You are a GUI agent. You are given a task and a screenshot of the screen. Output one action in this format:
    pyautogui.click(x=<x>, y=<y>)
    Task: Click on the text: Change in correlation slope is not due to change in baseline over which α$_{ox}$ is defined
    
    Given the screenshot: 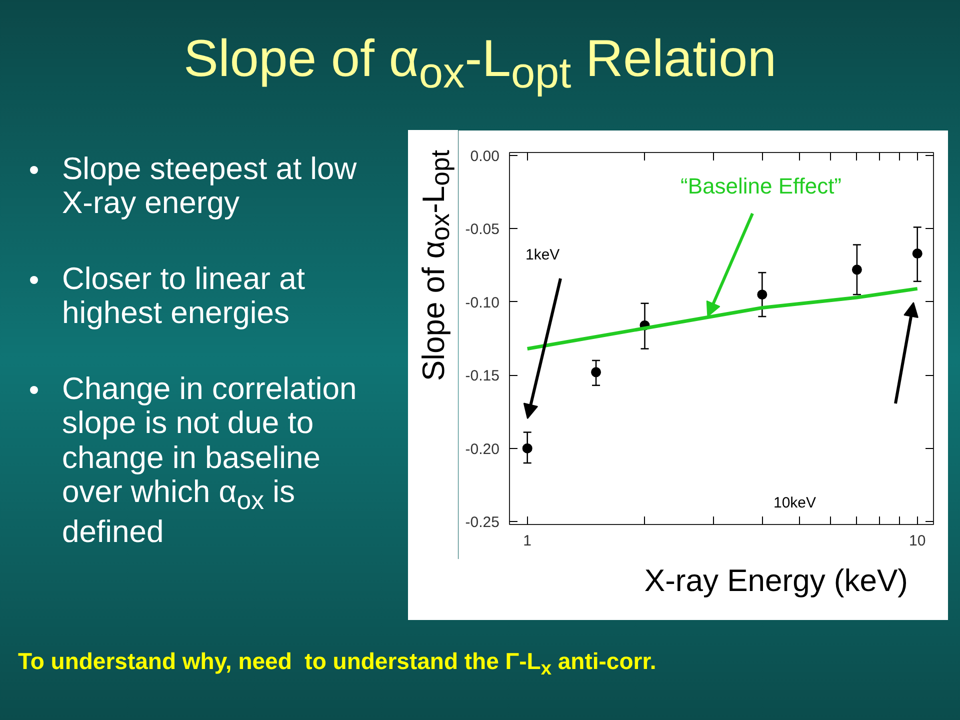 What is the action you would take?
    pyautogui.click(x=209, y=460)
    